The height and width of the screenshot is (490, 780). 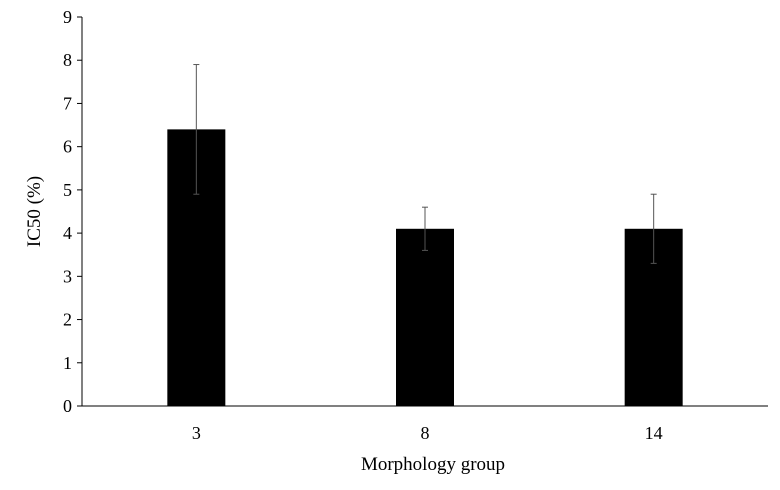 I want to click on y-tick-label: 6, so click(x=67, y=147).